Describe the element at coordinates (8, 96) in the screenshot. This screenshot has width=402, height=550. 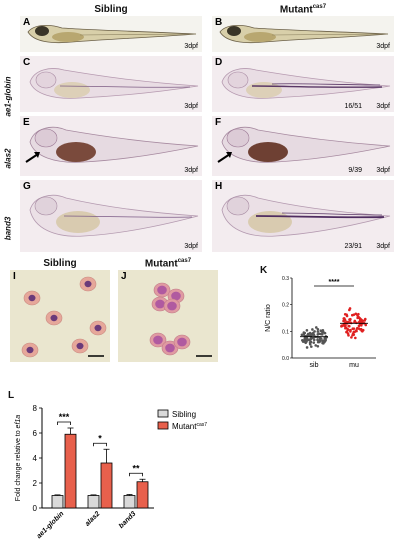
I see `row-label-ae1-globin: ae1-globin` at that location.